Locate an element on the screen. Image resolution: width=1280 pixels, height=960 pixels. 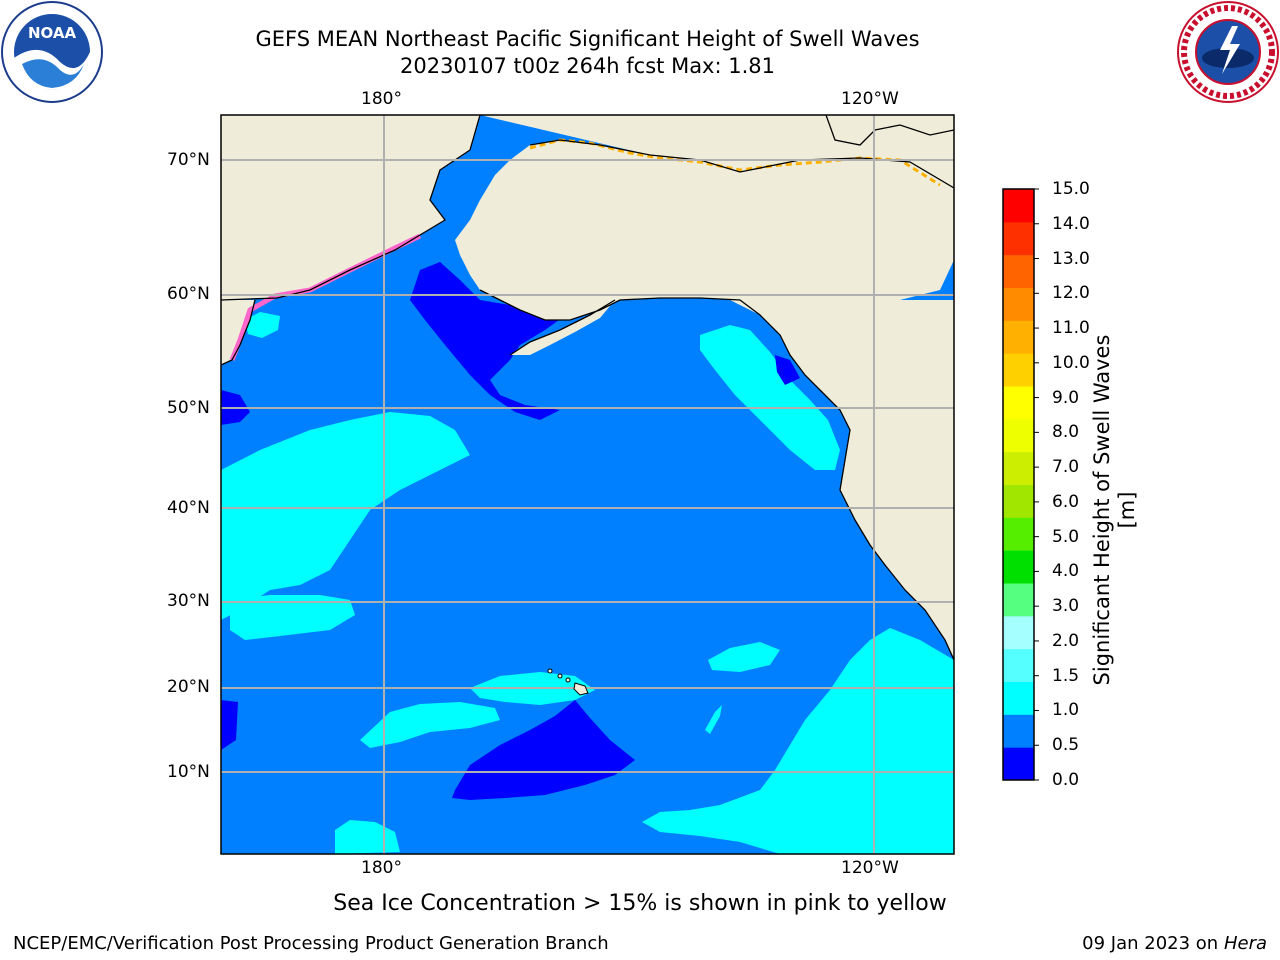
colorbar-label: Significant Height of Swell Waves [m] is located at coordinates (1114, 510).